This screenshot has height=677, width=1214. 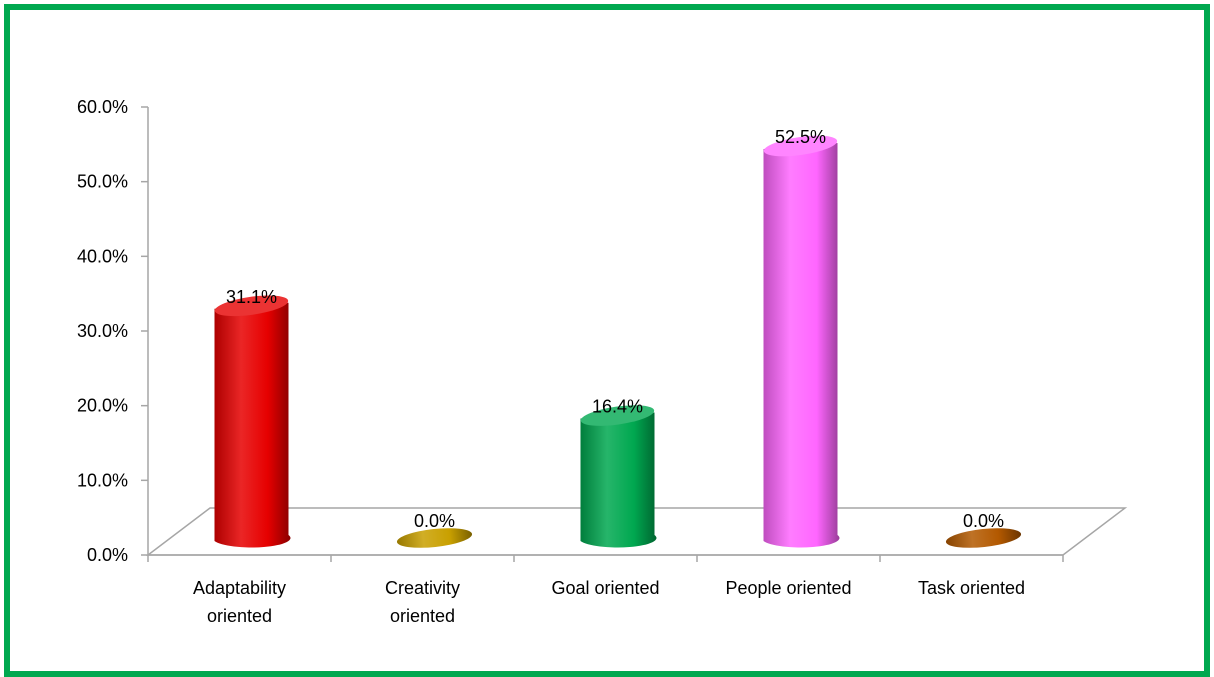 I want to click on x-tick-label: People oriented, so click(x=788, y=588).